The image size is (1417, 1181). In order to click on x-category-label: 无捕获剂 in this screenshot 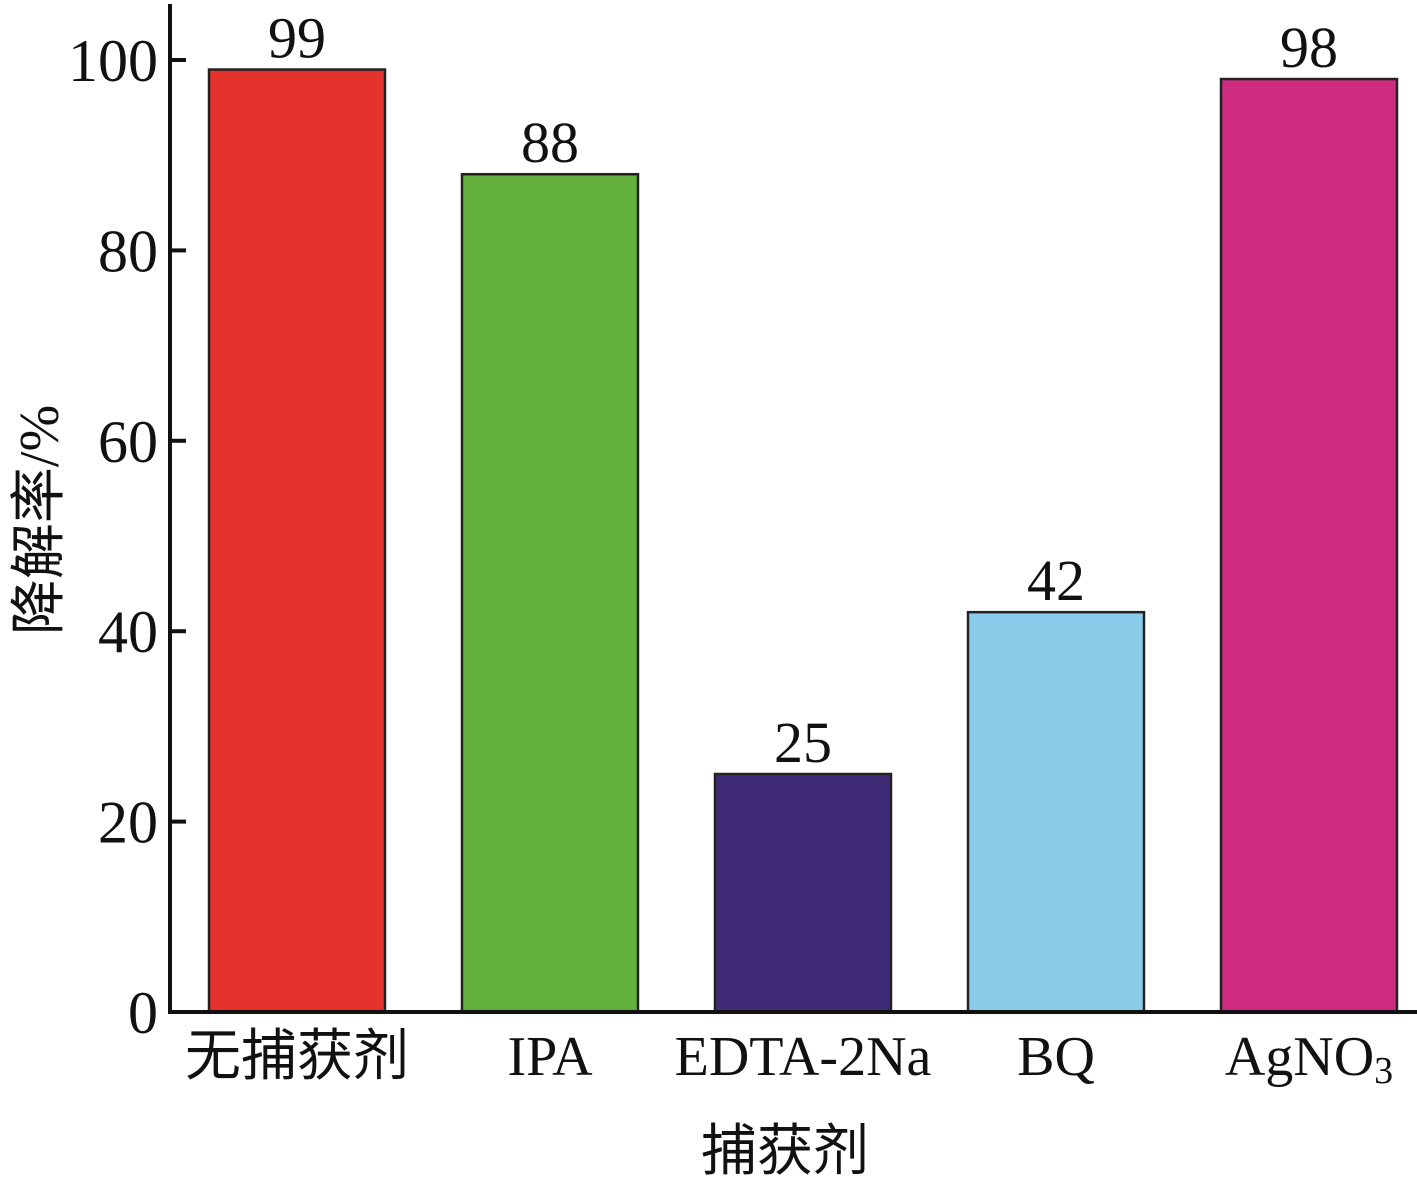, I will do `click(297, 1057)`.